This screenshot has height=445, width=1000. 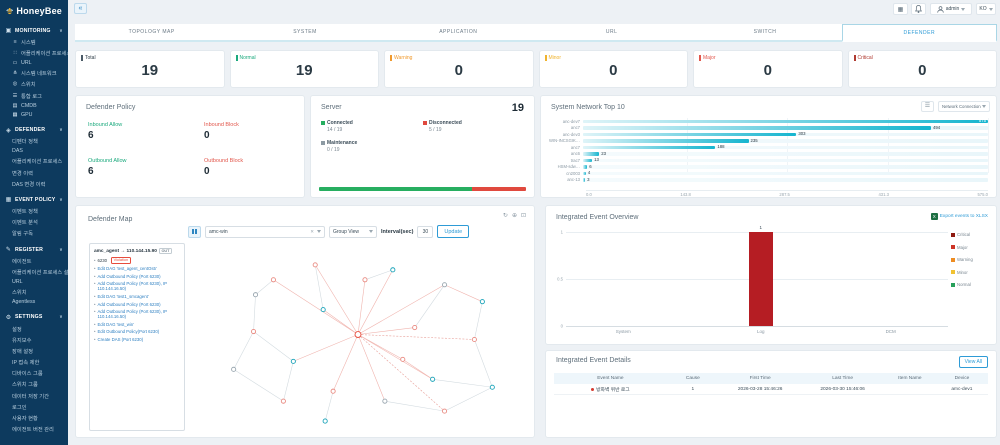 I want to click on tab-application: APPLICATION, so click(x=458, y=32).